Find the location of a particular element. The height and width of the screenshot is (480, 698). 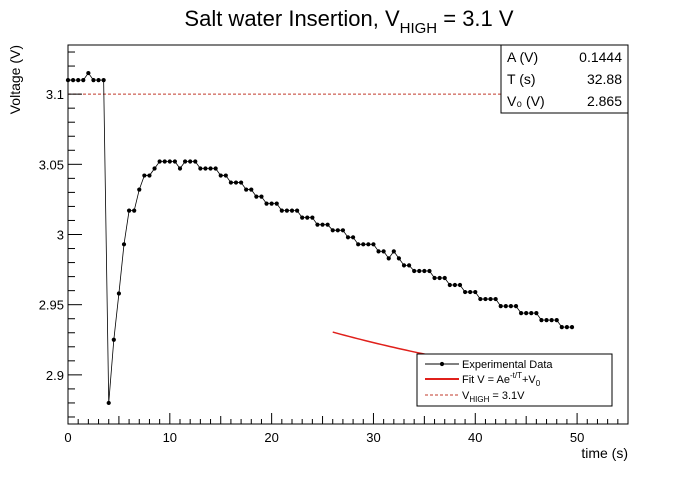

stats-box: A (V) 0.1444 T (s) 32.88 V₀ (V) 2.865 is located at coordinates (564, 79).